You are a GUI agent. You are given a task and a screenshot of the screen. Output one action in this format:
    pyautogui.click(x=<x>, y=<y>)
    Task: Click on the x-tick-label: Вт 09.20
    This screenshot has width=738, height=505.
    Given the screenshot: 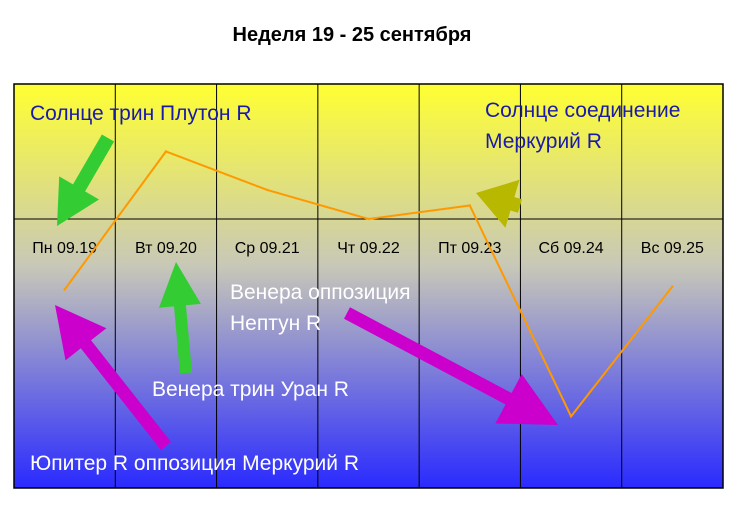 What is the action you would take?
    pyautogui.click(x=166, y=248)
    